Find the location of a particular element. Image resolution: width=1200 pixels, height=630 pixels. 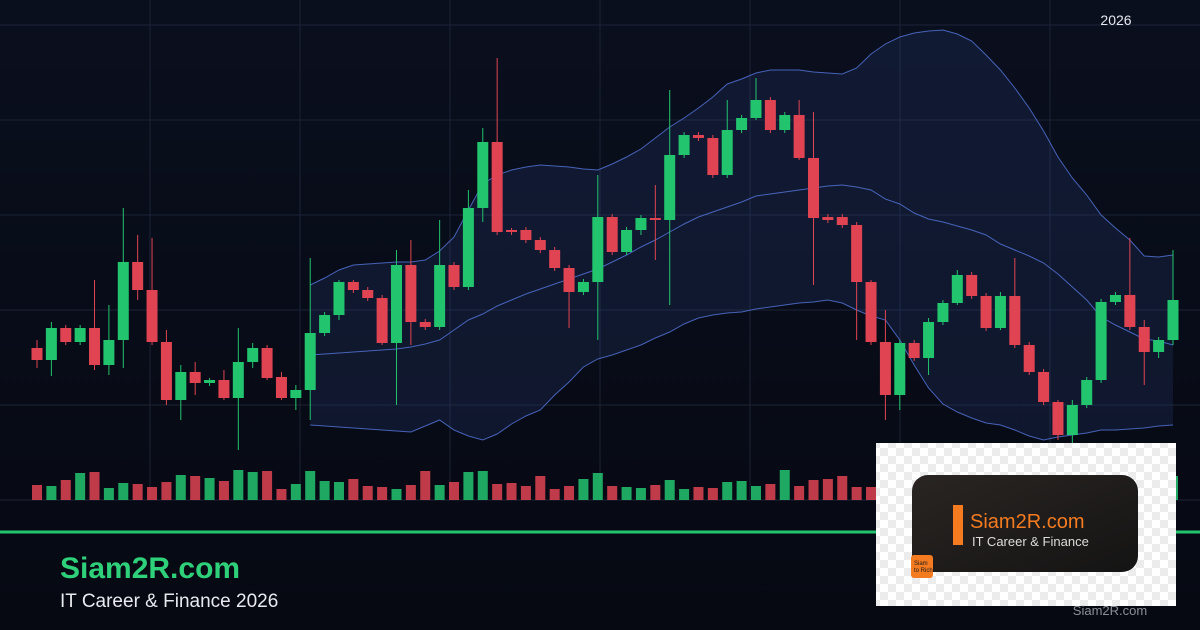

watermark: Siam2R.com is located at coordinates (1110, 610).